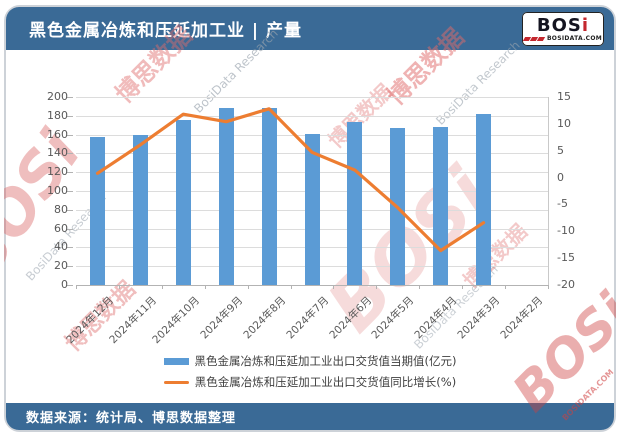 The width and height of the screenshot is (620, 436). Describe the element at coordinates (264, 318) in the screenshot. I see `x-axis-label: 2024年8月` at that location.